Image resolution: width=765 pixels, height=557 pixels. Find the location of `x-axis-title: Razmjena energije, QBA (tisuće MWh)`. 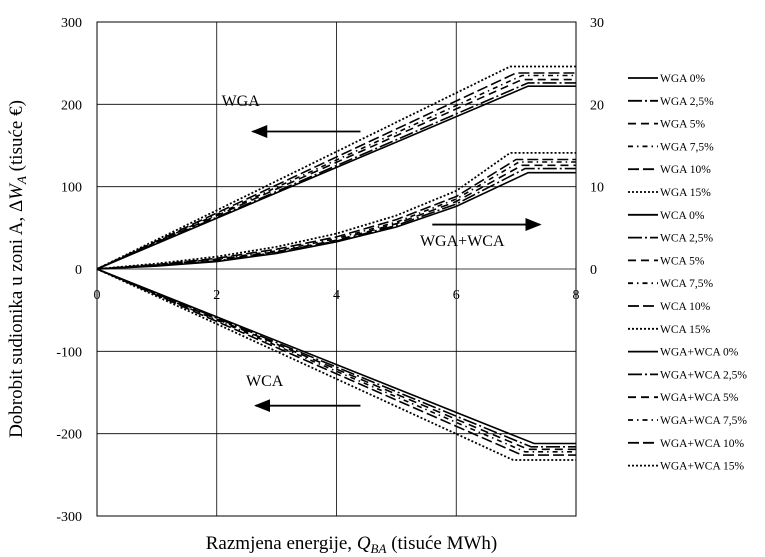

x-axis-title: Razmjena energije, QBA (tisuće MWh) is located at coordinates (352, 544).